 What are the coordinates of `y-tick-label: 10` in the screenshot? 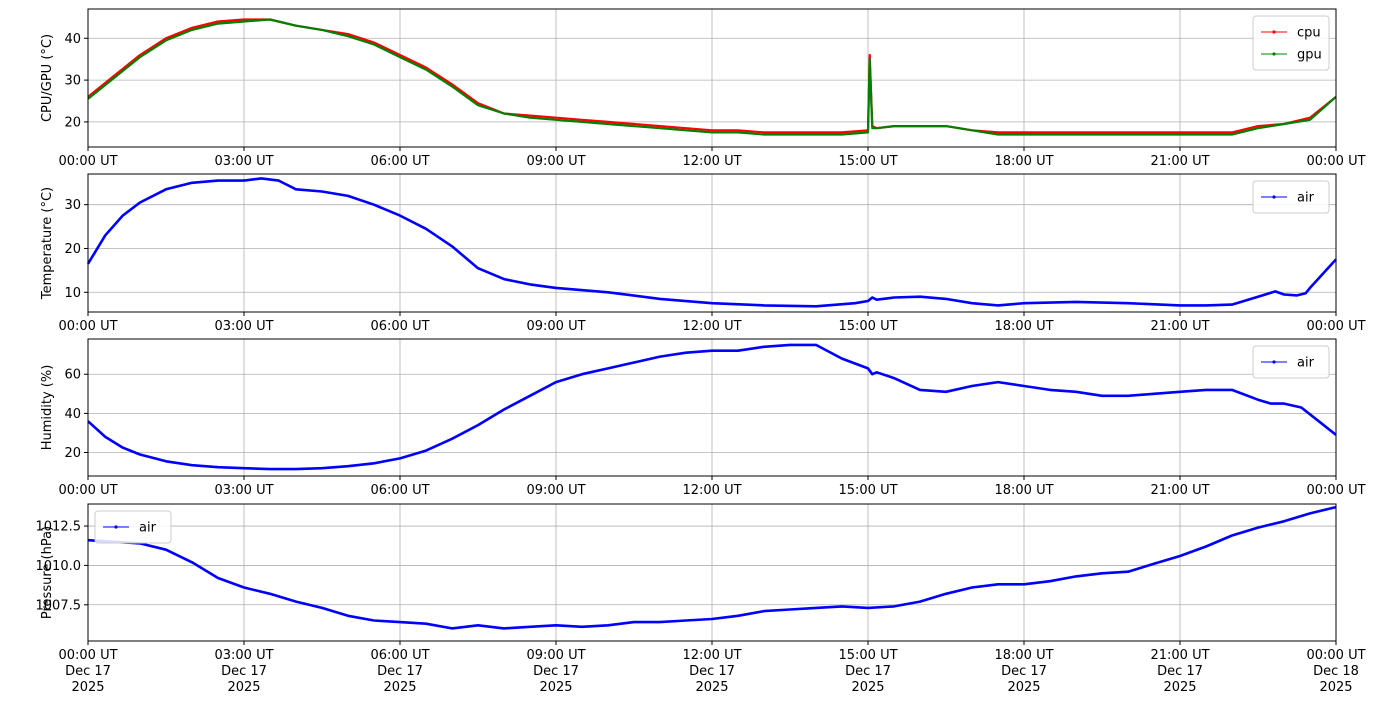 It's located at (72, 293).